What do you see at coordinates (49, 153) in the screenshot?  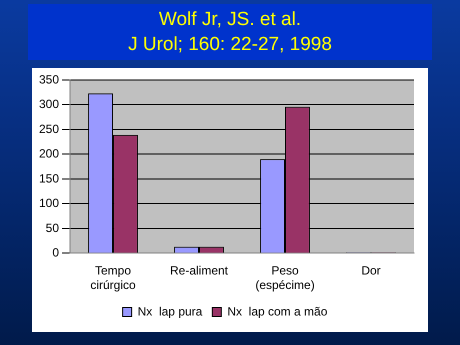 I see `y-tick-label: 200` at bounding box center [49, 153].